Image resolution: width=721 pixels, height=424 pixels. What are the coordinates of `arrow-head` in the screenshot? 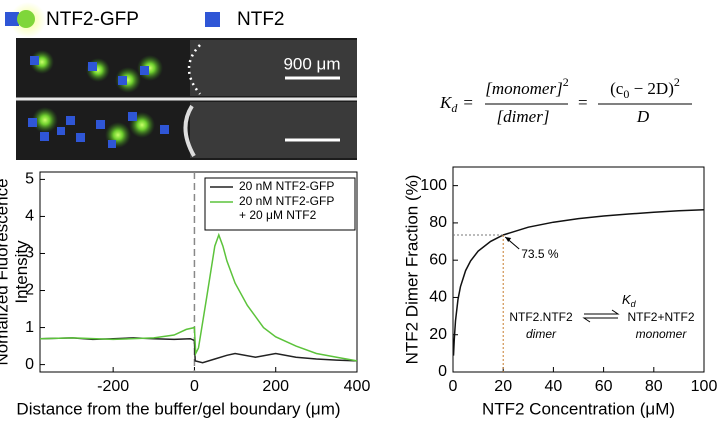 It's located at (508, 240).